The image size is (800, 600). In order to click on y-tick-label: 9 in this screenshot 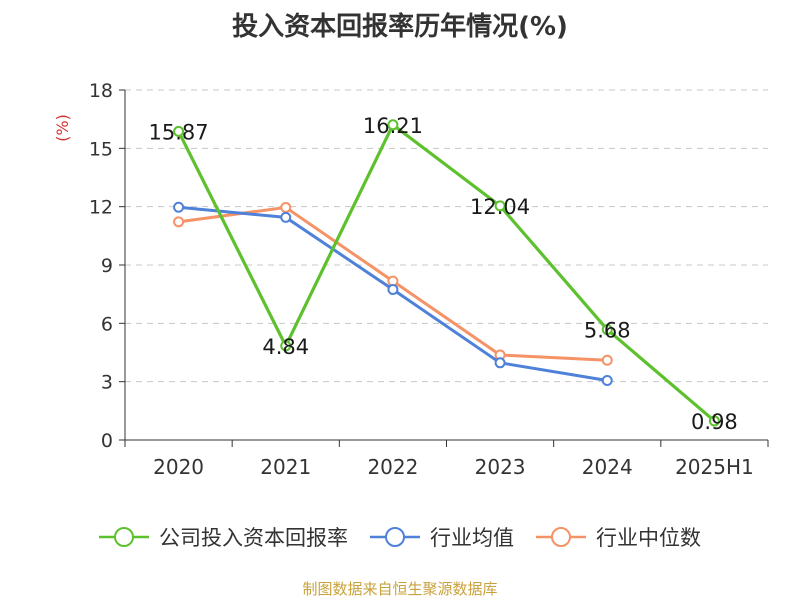, I will do `click(107, 266)`.